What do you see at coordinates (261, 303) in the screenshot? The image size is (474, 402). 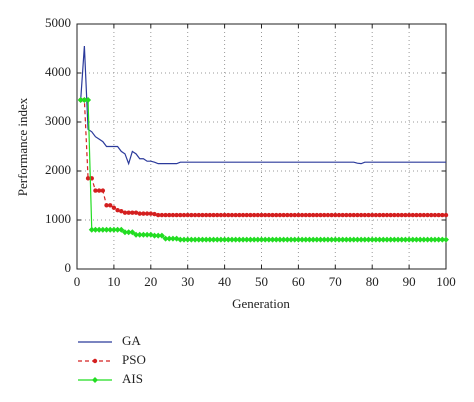 I see `x-axis-label: Generation` at bounding box center [261, 303].